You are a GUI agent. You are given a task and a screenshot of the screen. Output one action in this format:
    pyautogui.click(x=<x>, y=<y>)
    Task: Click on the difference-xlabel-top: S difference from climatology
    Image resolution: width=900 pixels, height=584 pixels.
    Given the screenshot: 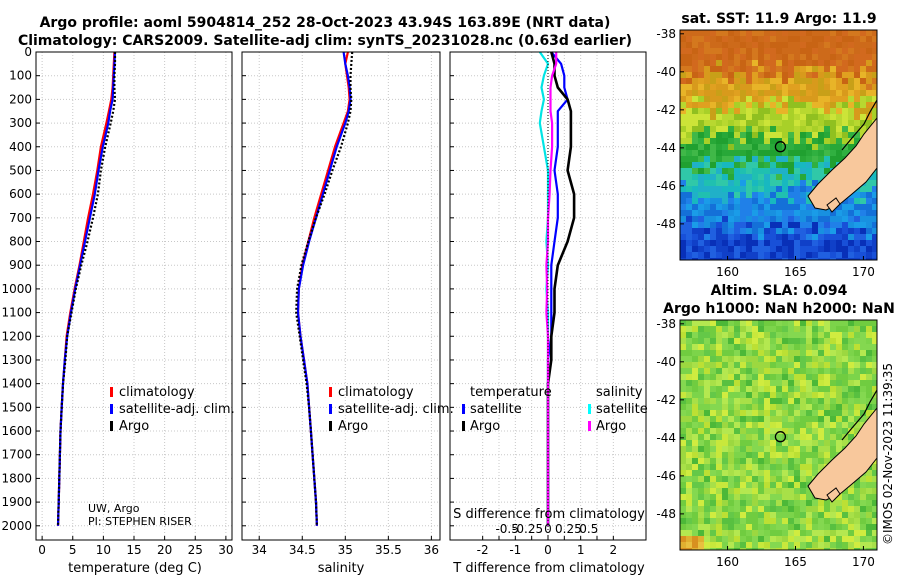 What is the action you would take?
    pyautogui.click(x=549, y=514)
    